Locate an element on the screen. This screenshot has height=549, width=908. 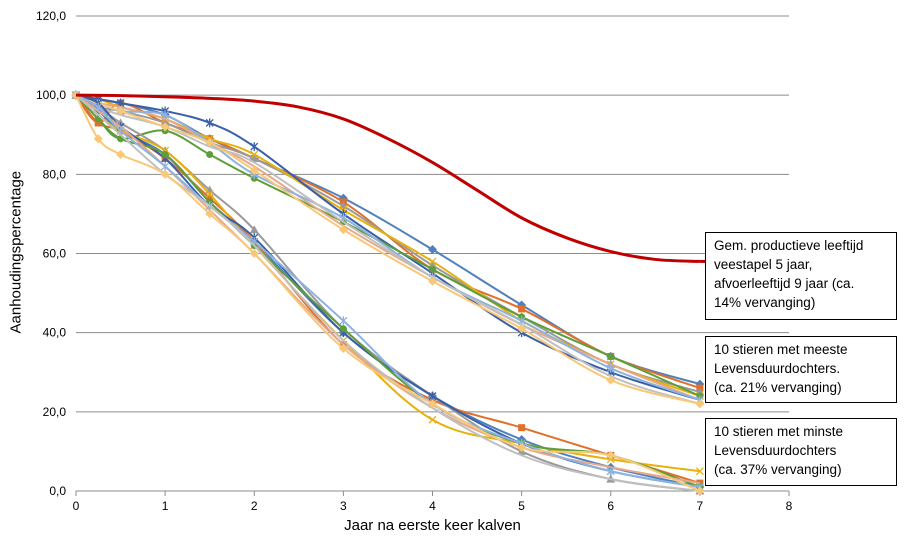
y-axis-label: Aanhoudingspercentage is located at coordinates (16, 252).